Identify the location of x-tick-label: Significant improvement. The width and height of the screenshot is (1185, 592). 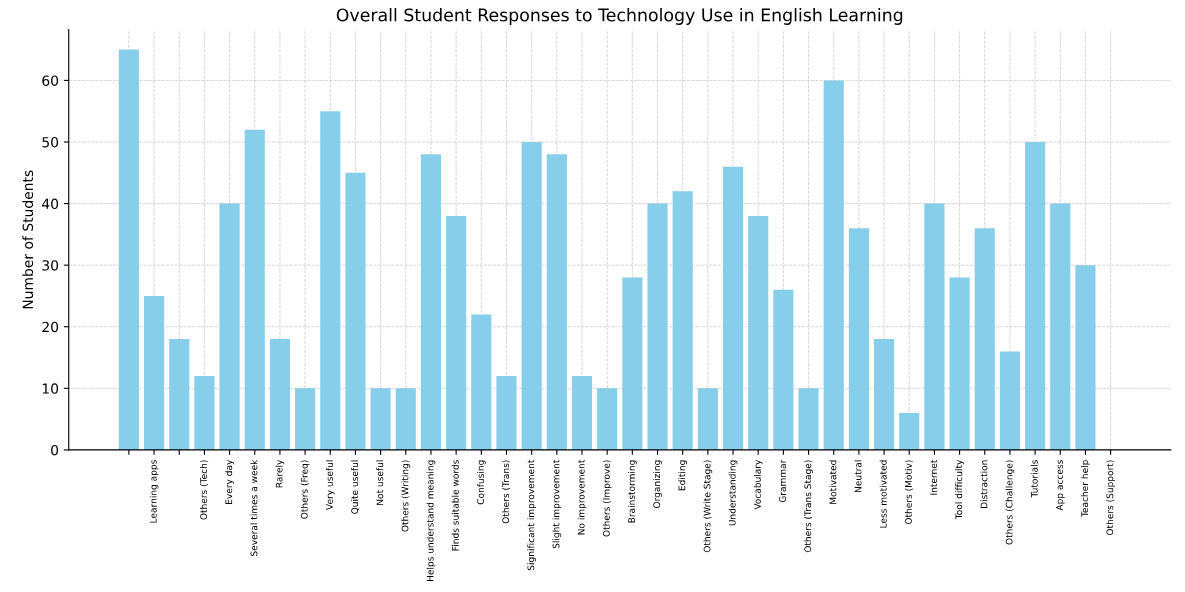
(532, 515).